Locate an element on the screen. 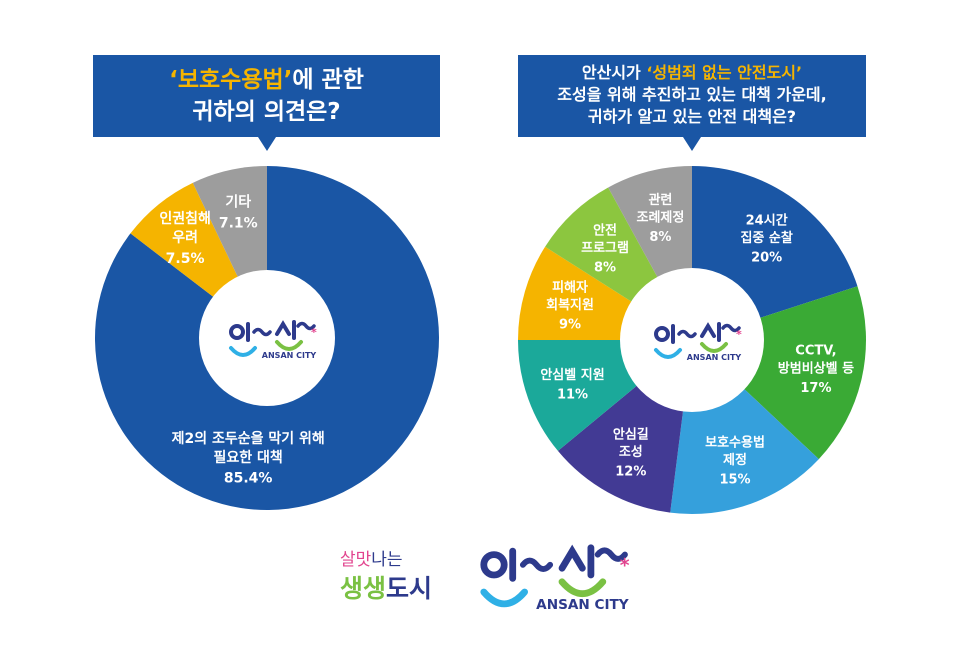 Image resolution: width=960 pixels, height=650 pixels. footer-logo: * ANSAN CITY is located at coordinates (555, 578).